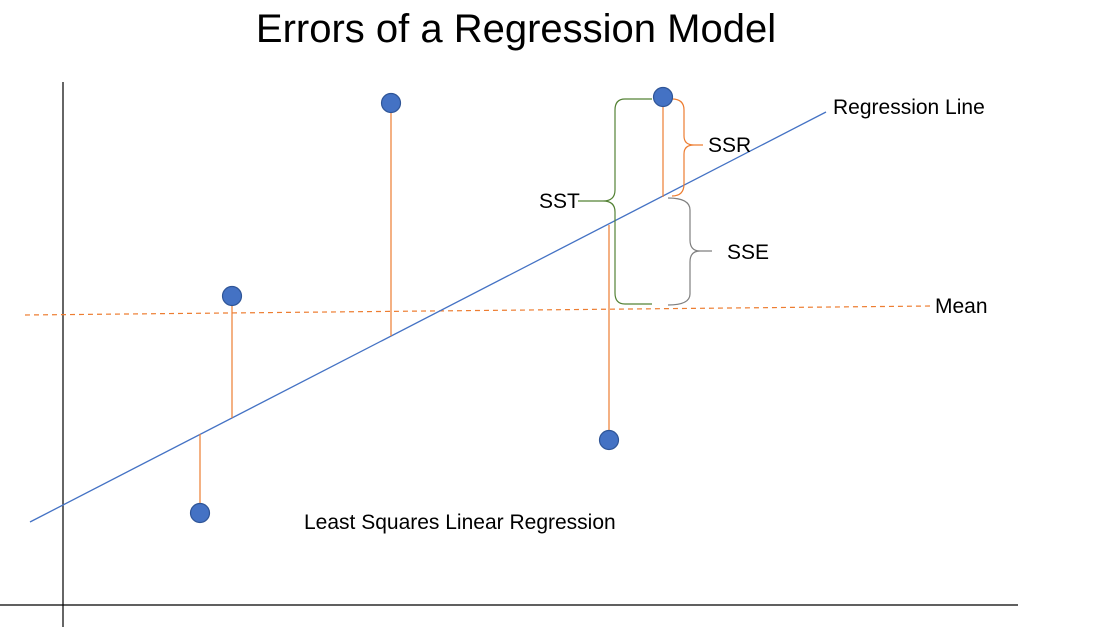 This screenshot has width=1113, height=627. Describe the element at coordinates (729, 145) in the screenshot. I see `ssr-label: SSR` at that location.